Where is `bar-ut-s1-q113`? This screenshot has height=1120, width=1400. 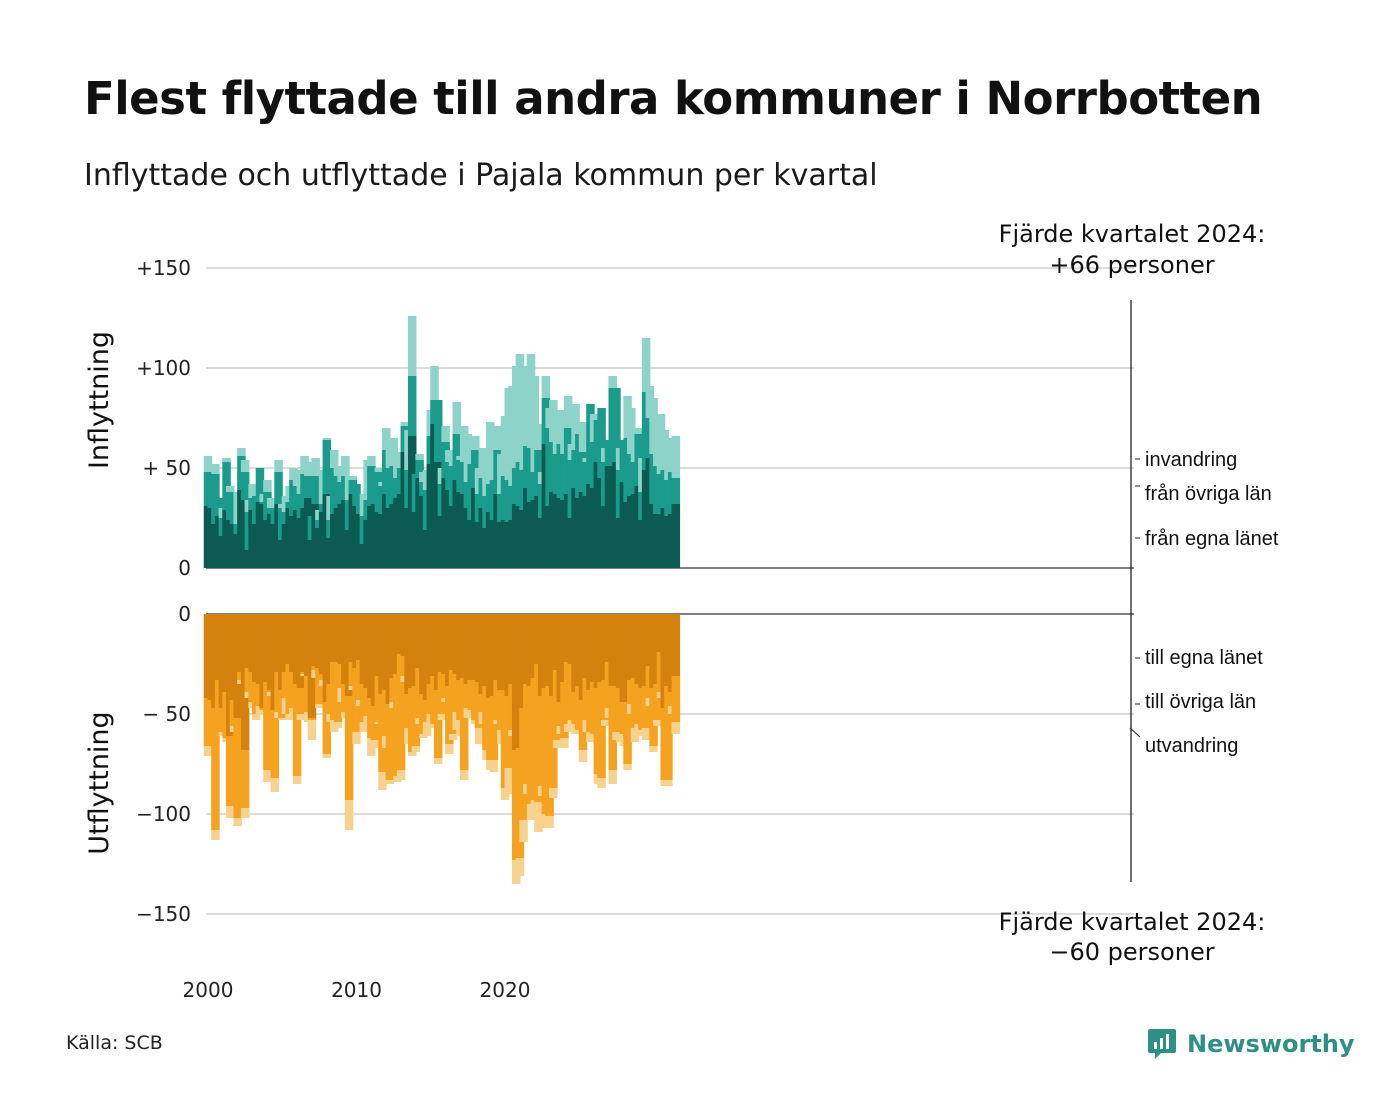
bar-ut-s1-q113 is located at coordinates (627, 733).